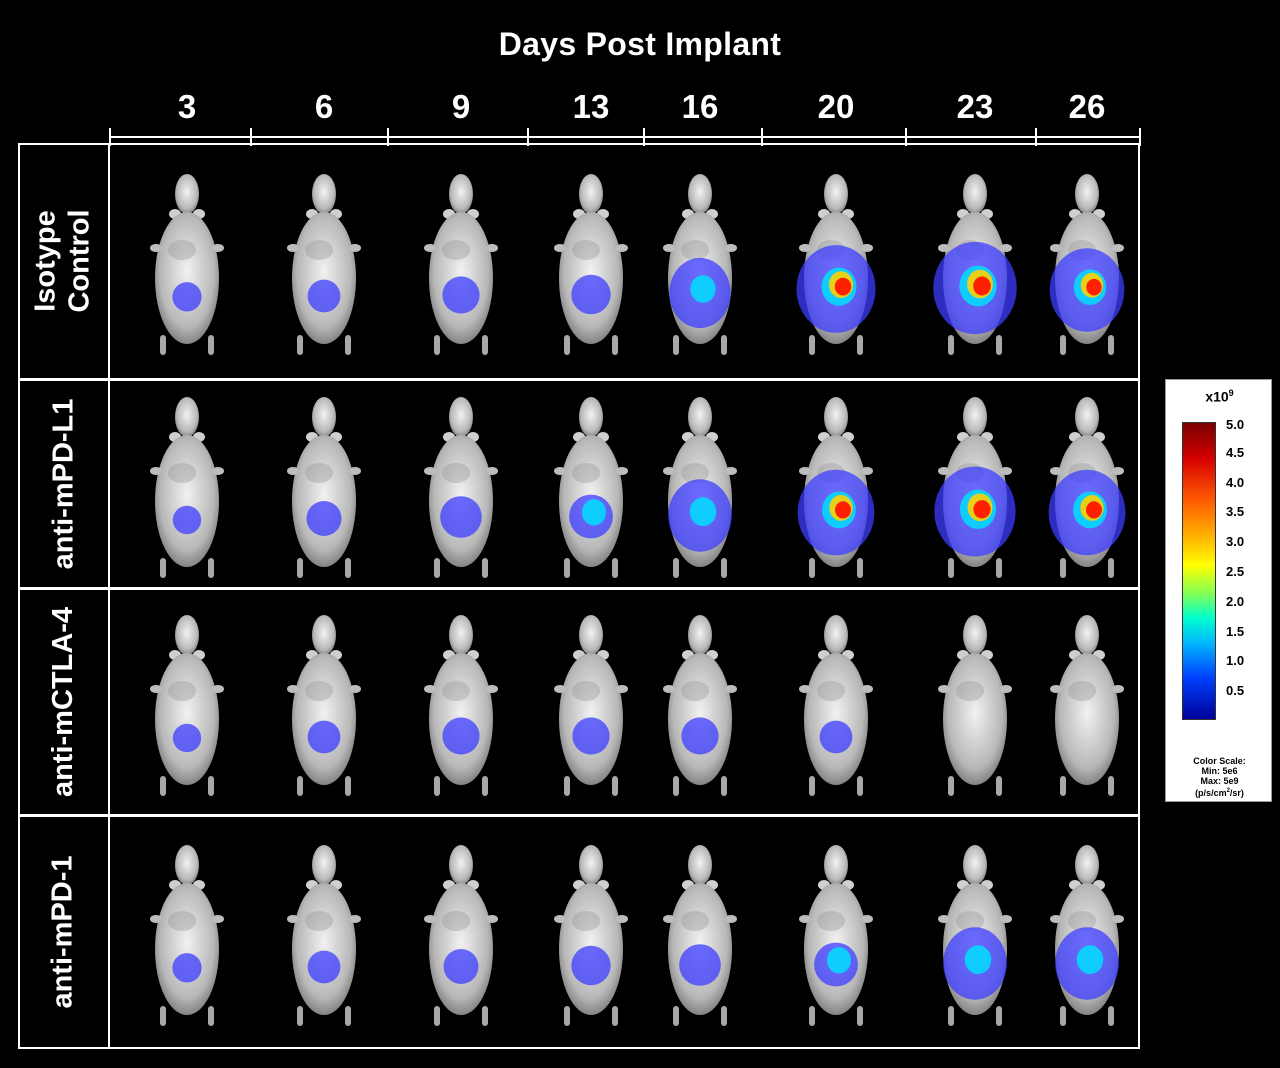 This screenshot has height=1068, width=1280. I want to click on color-scale-unit: x109, so click(1219, 396).